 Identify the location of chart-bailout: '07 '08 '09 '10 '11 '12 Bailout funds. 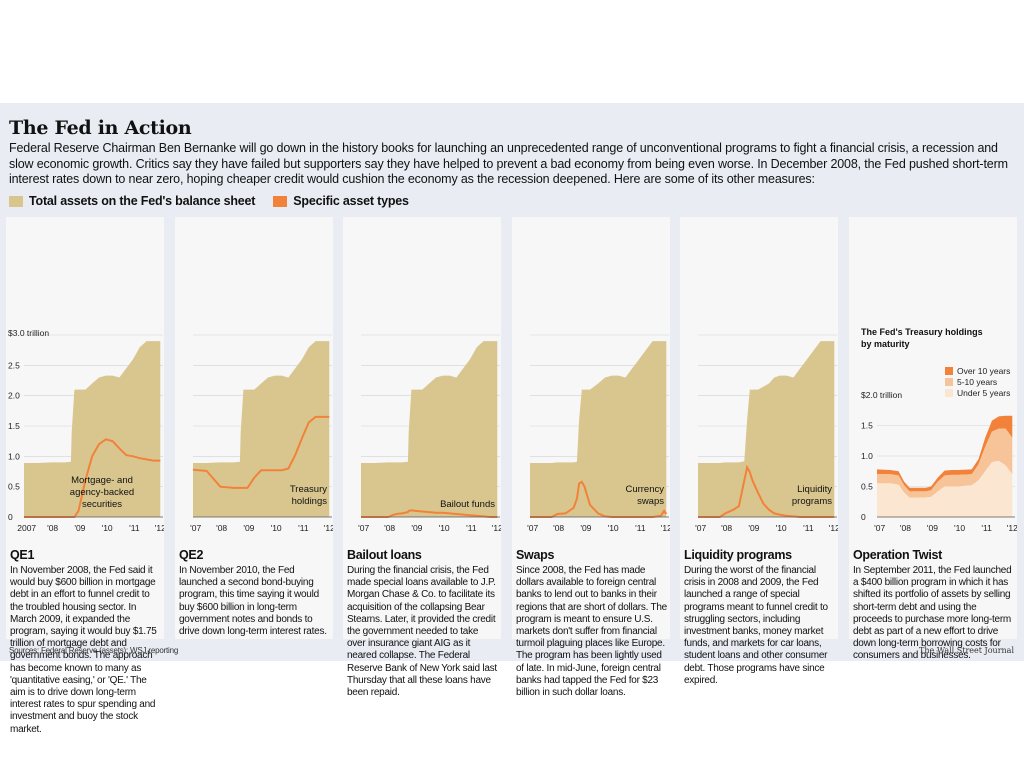
(429, 433).